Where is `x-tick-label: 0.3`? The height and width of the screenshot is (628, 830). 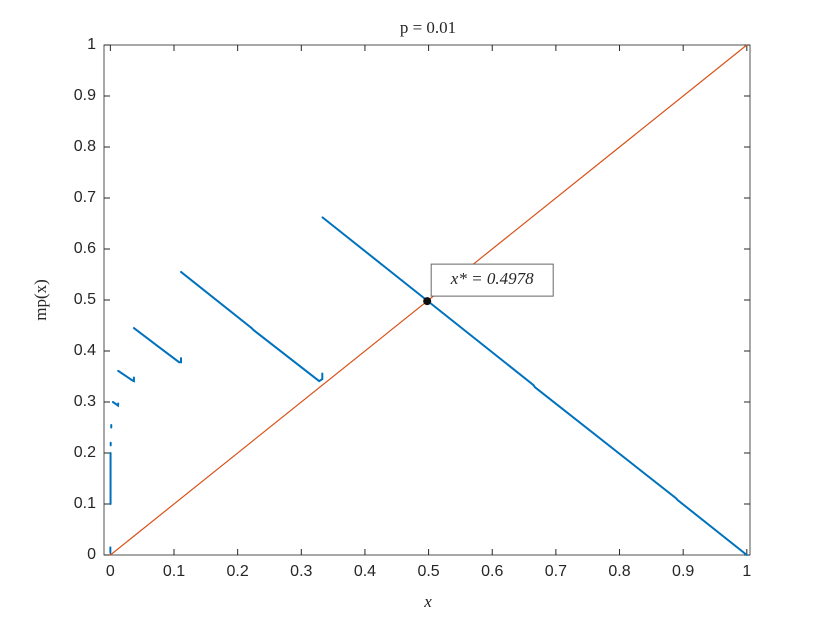 x-tick-label: 0.3 is located at coordinates (301, 571).